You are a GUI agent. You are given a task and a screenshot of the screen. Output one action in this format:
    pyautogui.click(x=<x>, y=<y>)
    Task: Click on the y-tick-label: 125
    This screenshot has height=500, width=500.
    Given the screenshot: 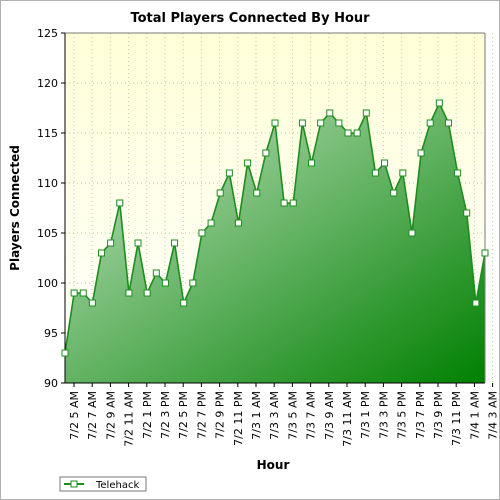 What is the action you would take?
    pyautogui.click(x=47, y=33)
    